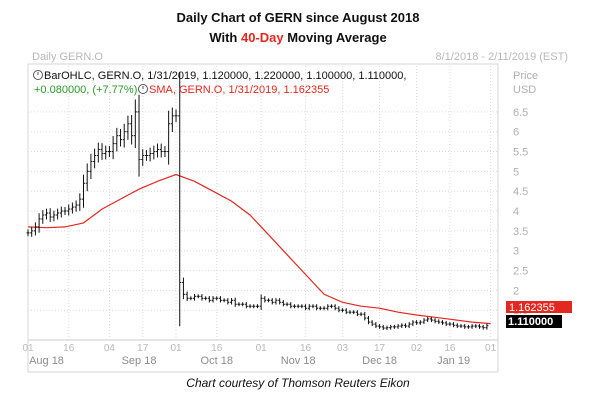 The height and width of the screenshot is (400, 596). What do you see at coordinates (525, 76) in the screenshot?
I see `y-axis-label: Price` at bounding box center [525, 76].